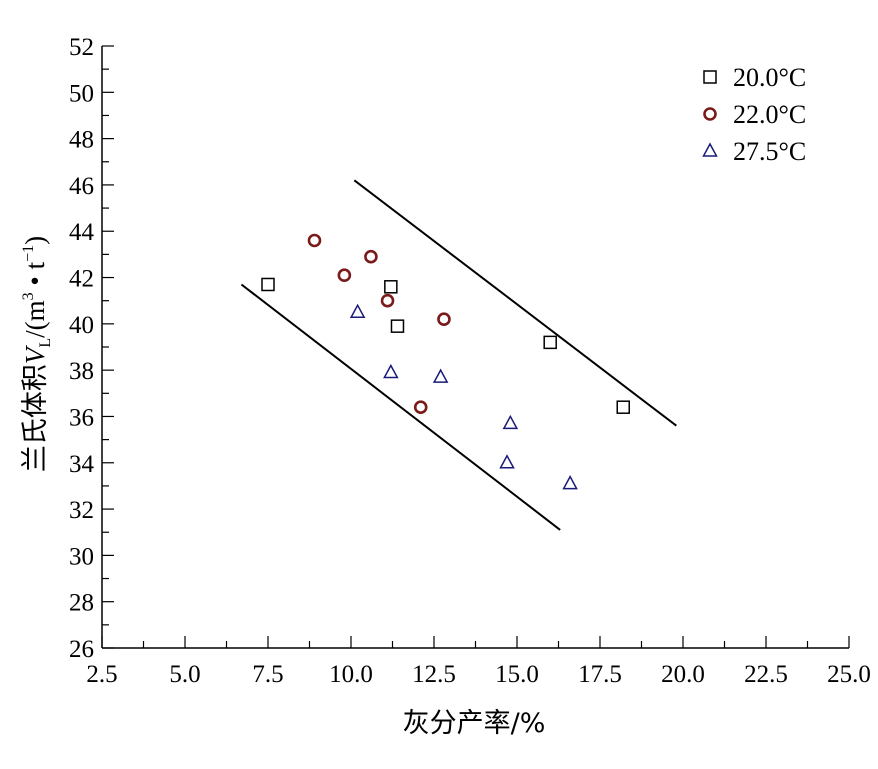  What do you see at coordinates (35, 418) in the screenshot?
I see `y-axis-title-prefix: 兰氏体积` at bounding box center [35, 418].